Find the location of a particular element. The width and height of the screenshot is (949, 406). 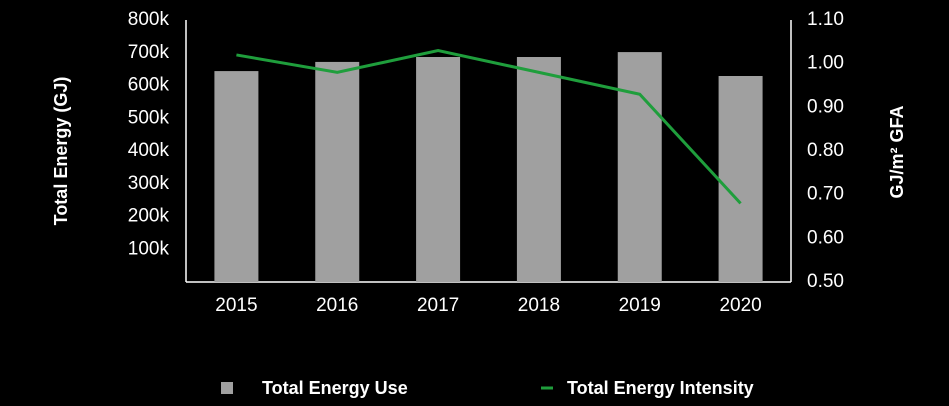

y2-tick-label: 1.10 is located at coordinates (825, 19).